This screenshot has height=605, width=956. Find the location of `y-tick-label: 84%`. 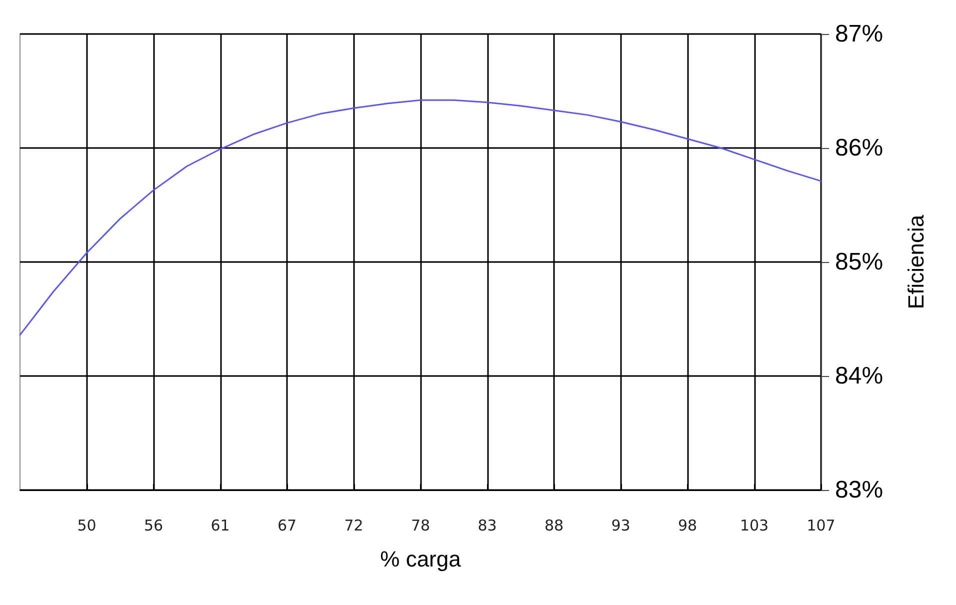

y-tick-label: 84% is located at coordinates (859, 376).